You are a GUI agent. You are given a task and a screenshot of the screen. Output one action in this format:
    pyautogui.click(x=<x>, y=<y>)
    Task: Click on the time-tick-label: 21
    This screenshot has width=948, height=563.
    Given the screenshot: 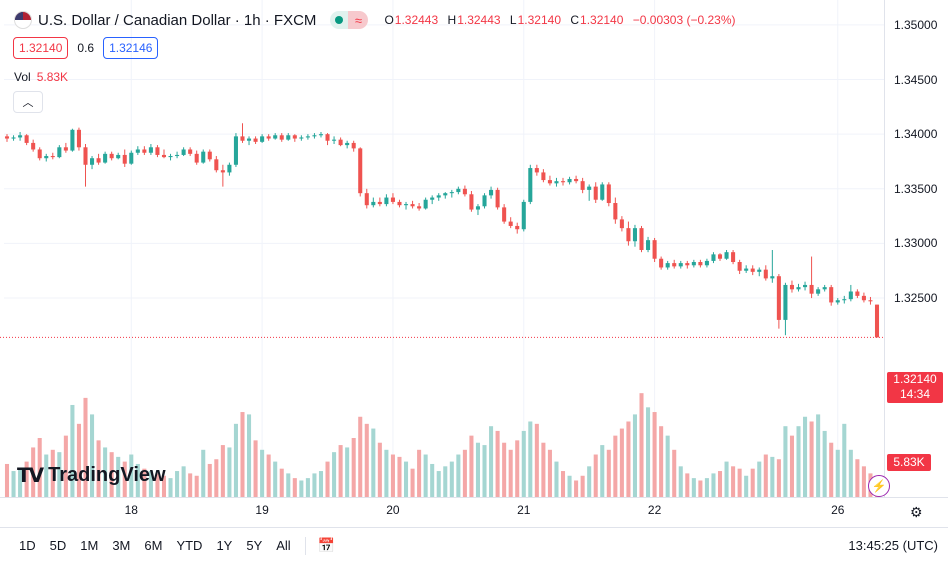 What is the action you would take?
    pyautogui.click(x=524, y=510)
    